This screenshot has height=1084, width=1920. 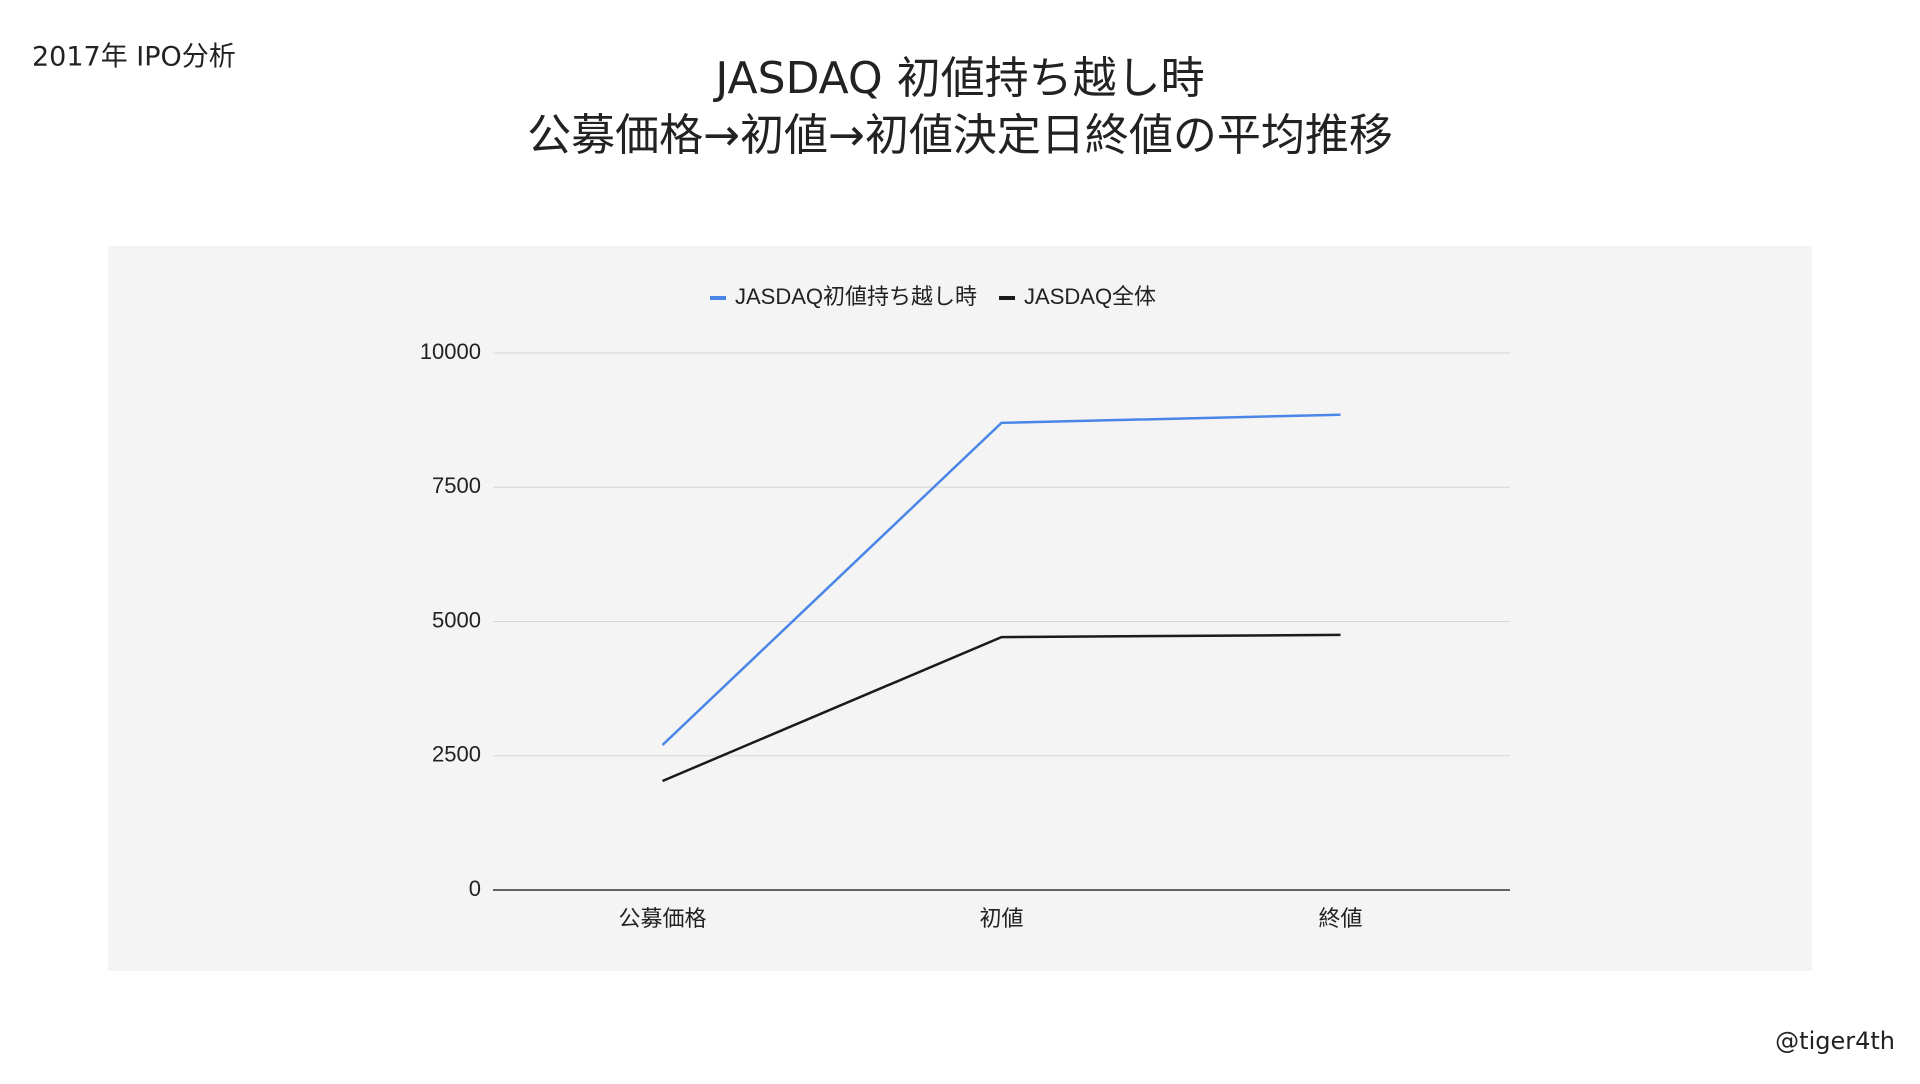 What do you see at coordinates (475, 888) in the screenshot?
I see `y-tick-label: 0` at bounding box center [475, 888].